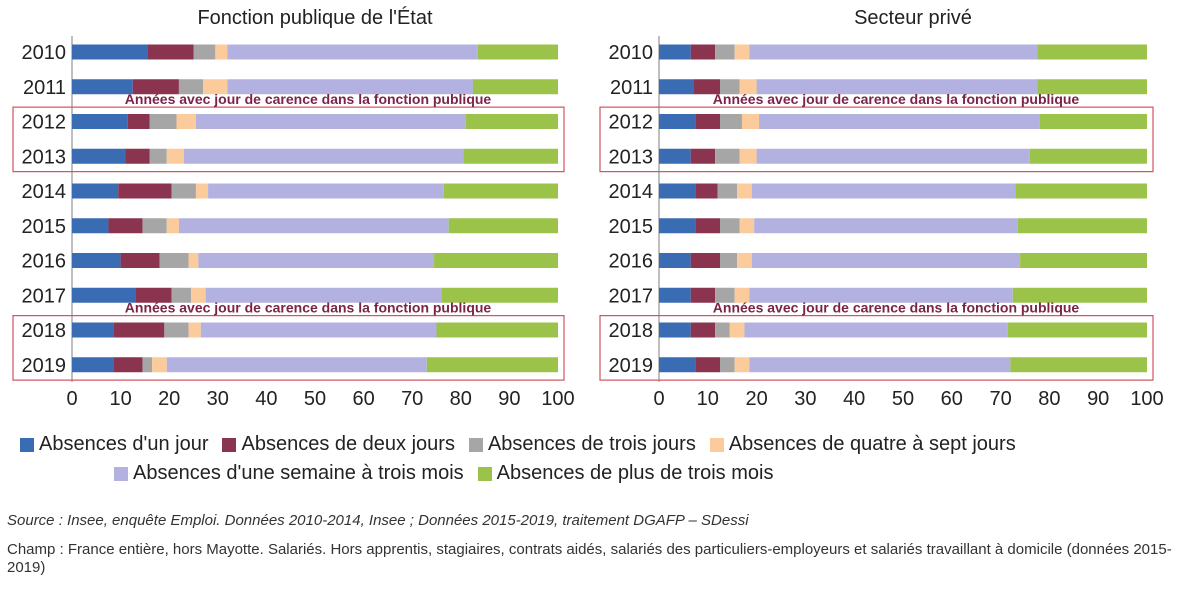 This screenshot has width=1178, height=593. What do you see at coordinates (298, 473) in the screenshot?
I see `legend-label: Absences d'une semaine à trois mois` at bounding box center [298, 473].